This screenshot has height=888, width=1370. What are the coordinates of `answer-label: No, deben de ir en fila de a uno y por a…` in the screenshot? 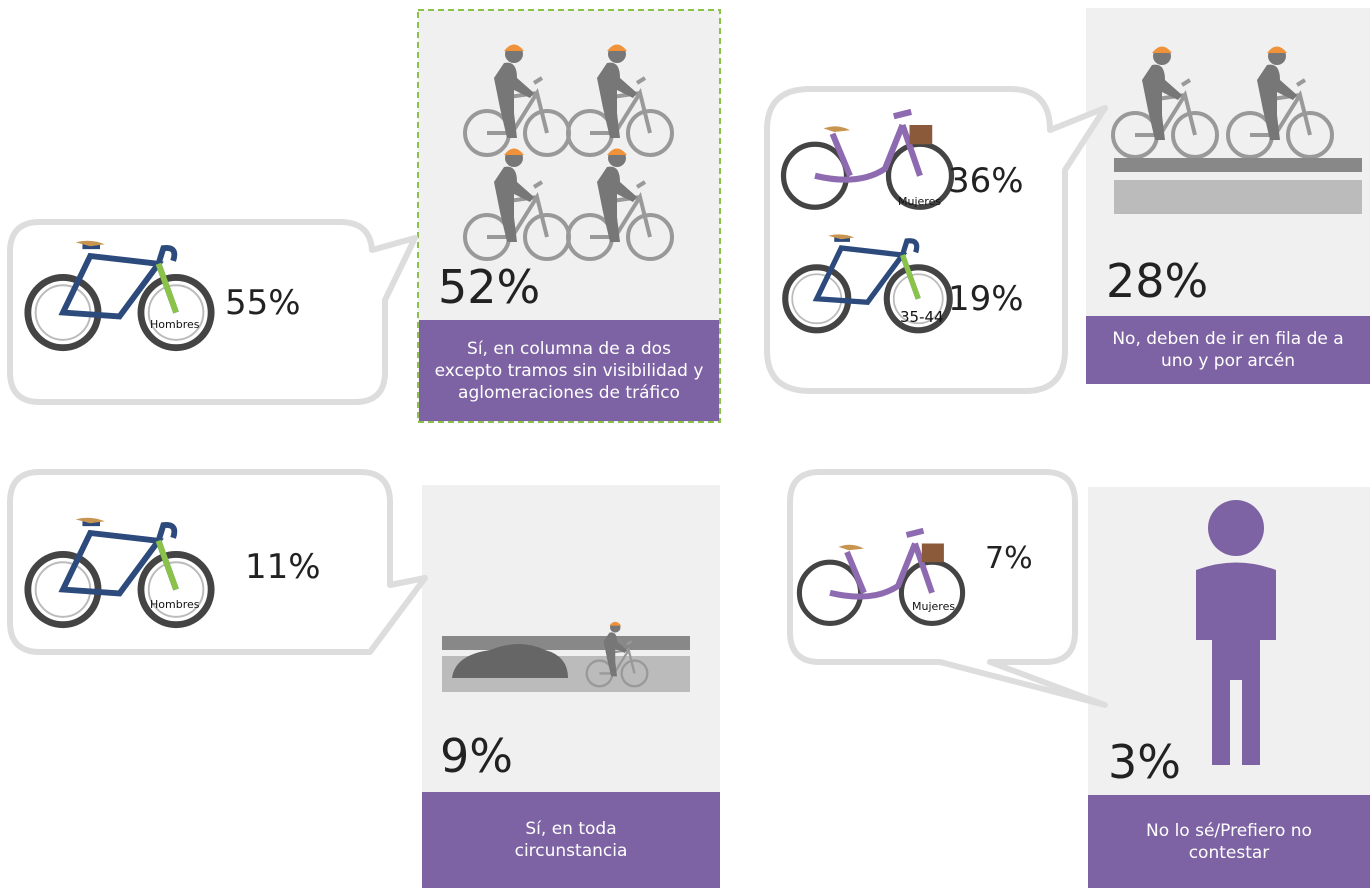 It's located at (1228, 350).